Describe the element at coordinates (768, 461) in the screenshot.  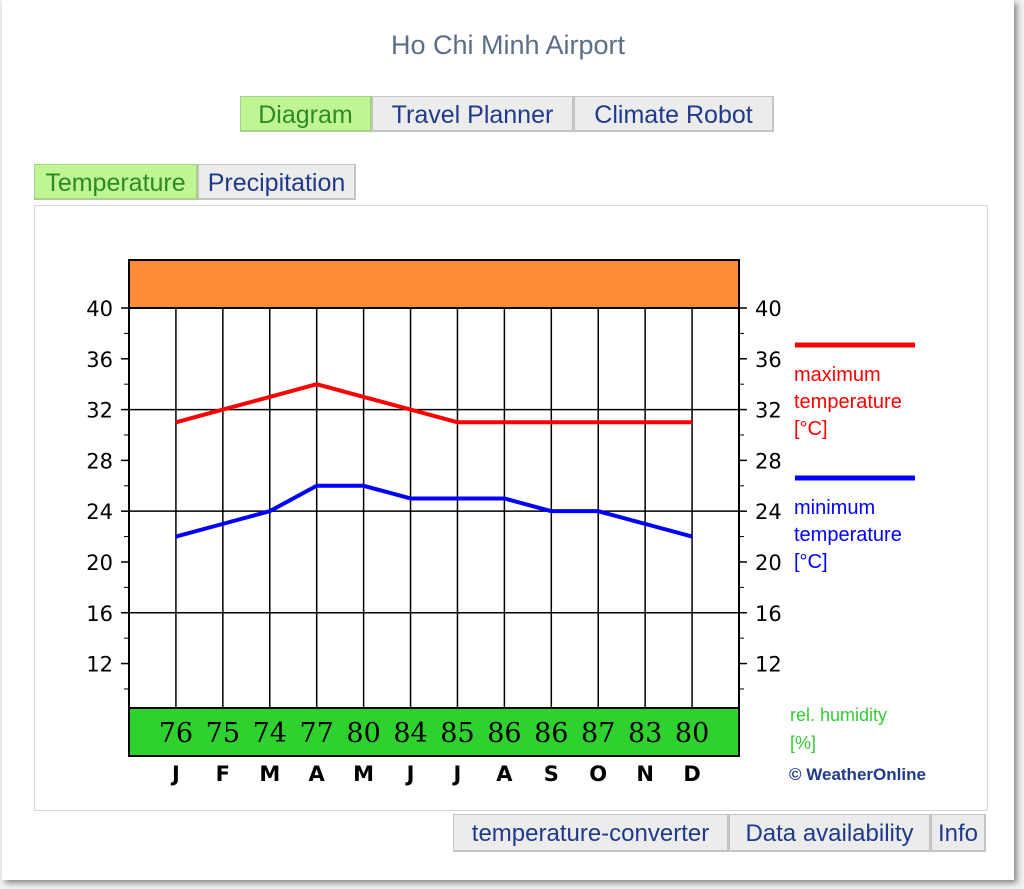
I see `y-tick-label-right: 28` at that location.